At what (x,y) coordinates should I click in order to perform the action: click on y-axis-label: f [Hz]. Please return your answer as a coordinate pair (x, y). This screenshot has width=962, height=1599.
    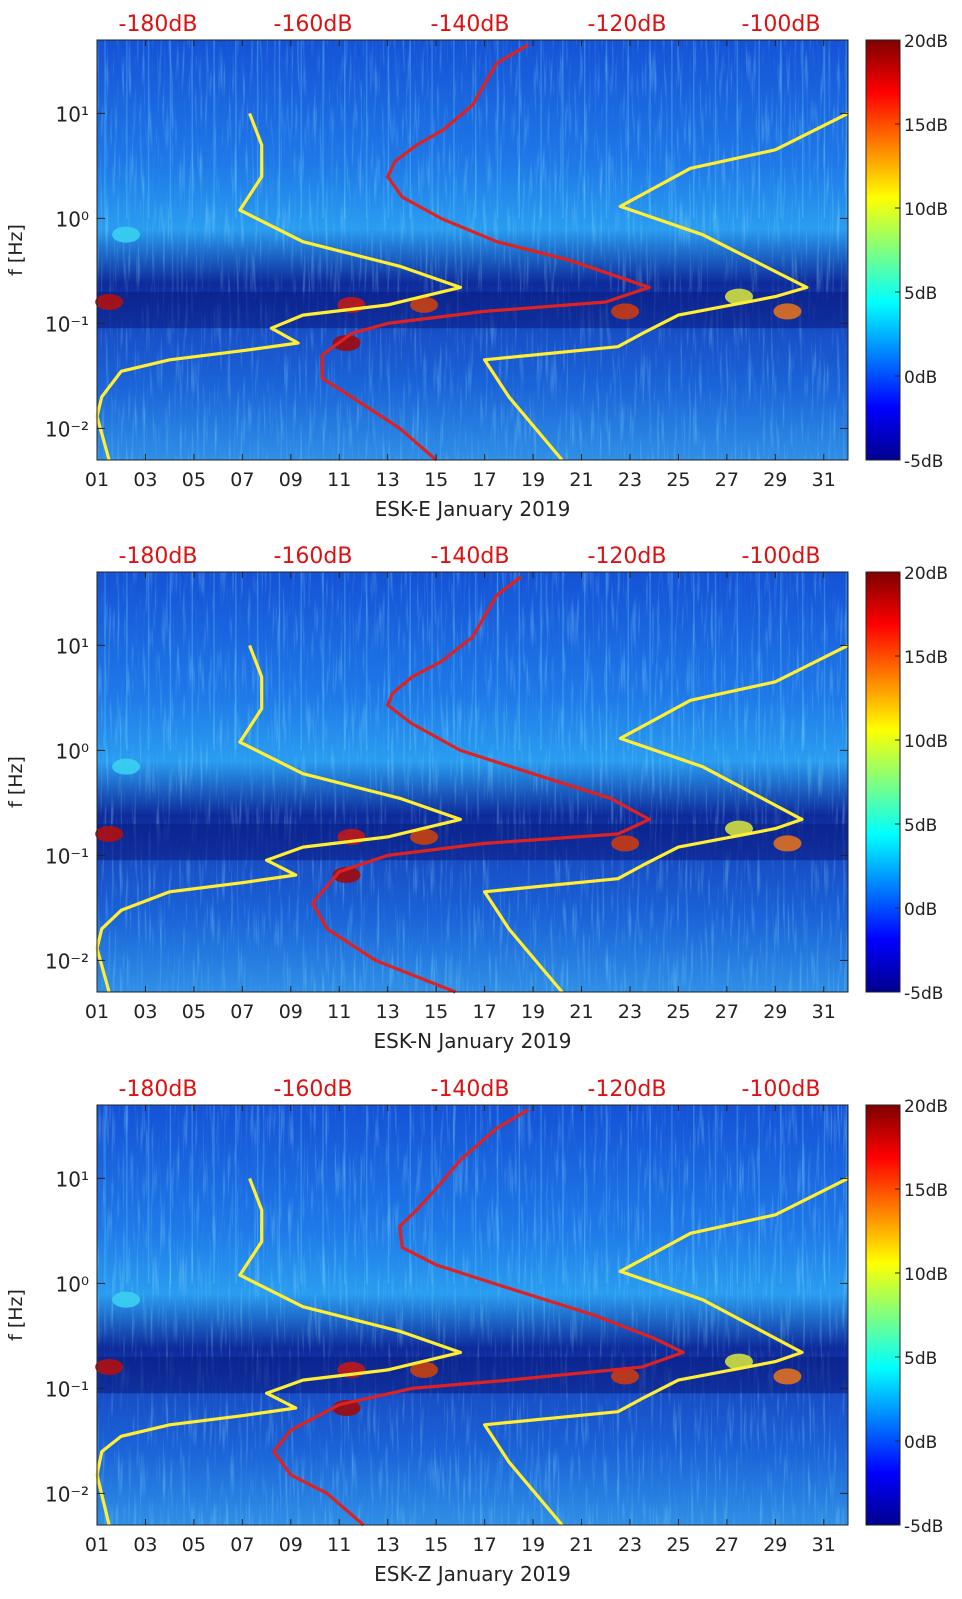
    Looking at the image, I should click on (16, 1315).